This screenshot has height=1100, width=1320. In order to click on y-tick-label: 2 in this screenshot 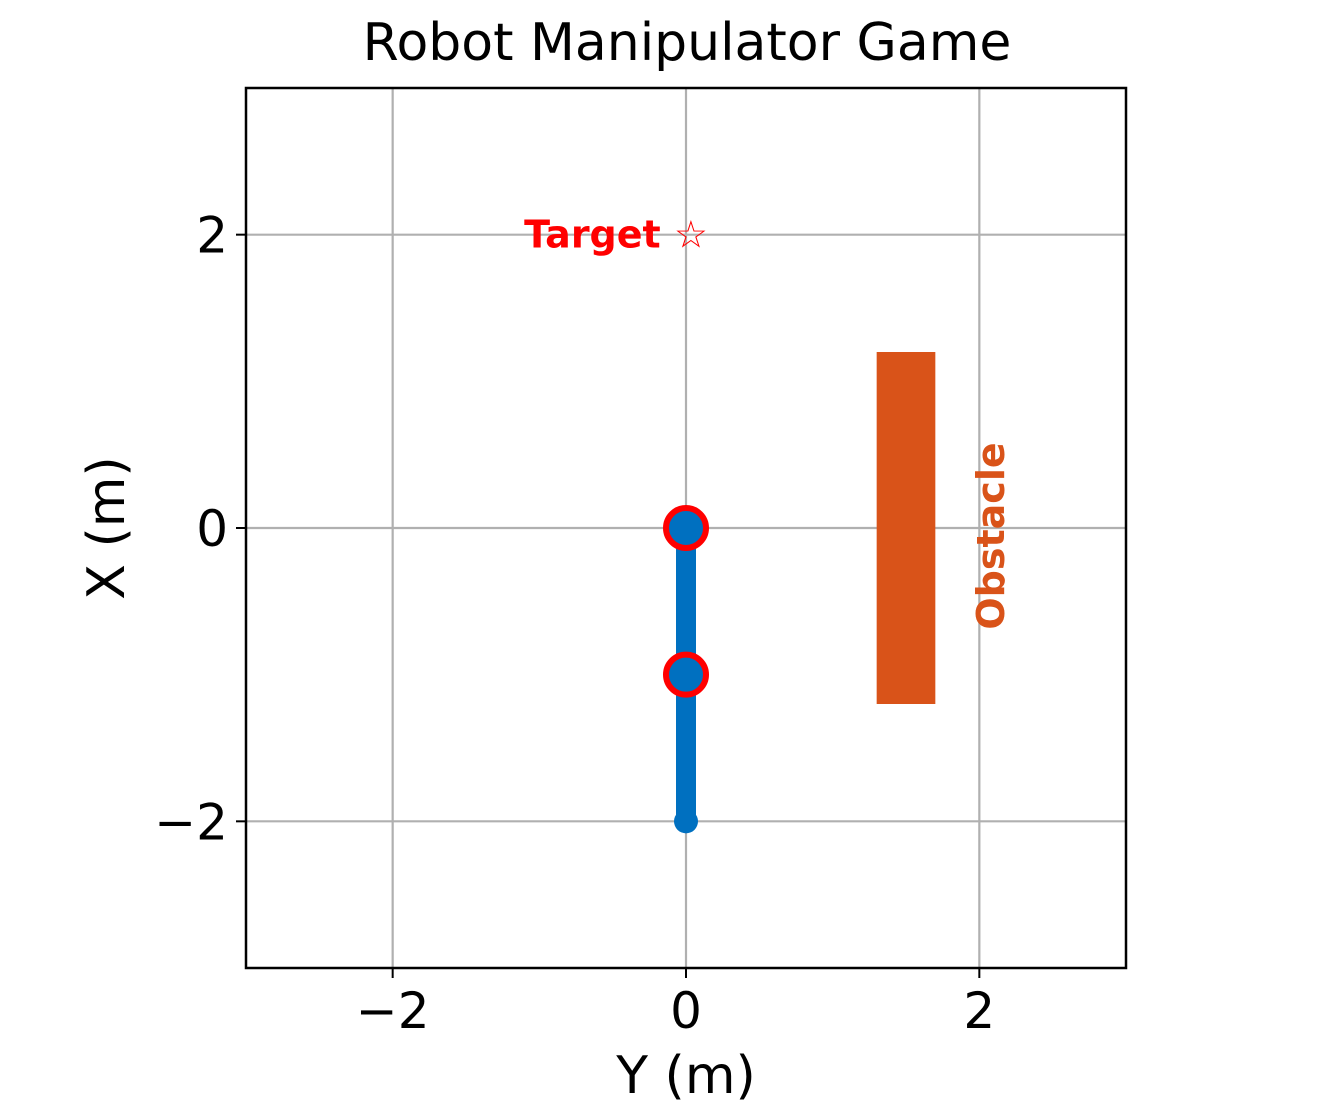, I will do `click(212, 236)`.